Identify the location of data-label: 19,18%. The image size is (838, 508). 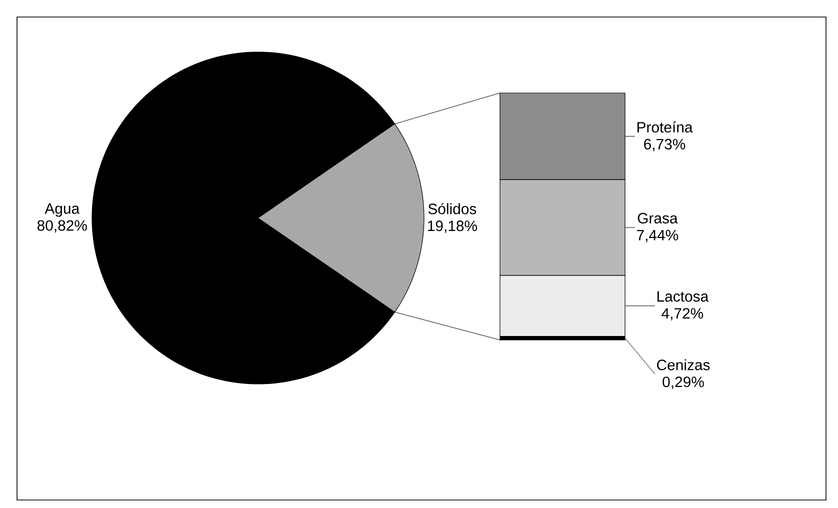
(453, 226).